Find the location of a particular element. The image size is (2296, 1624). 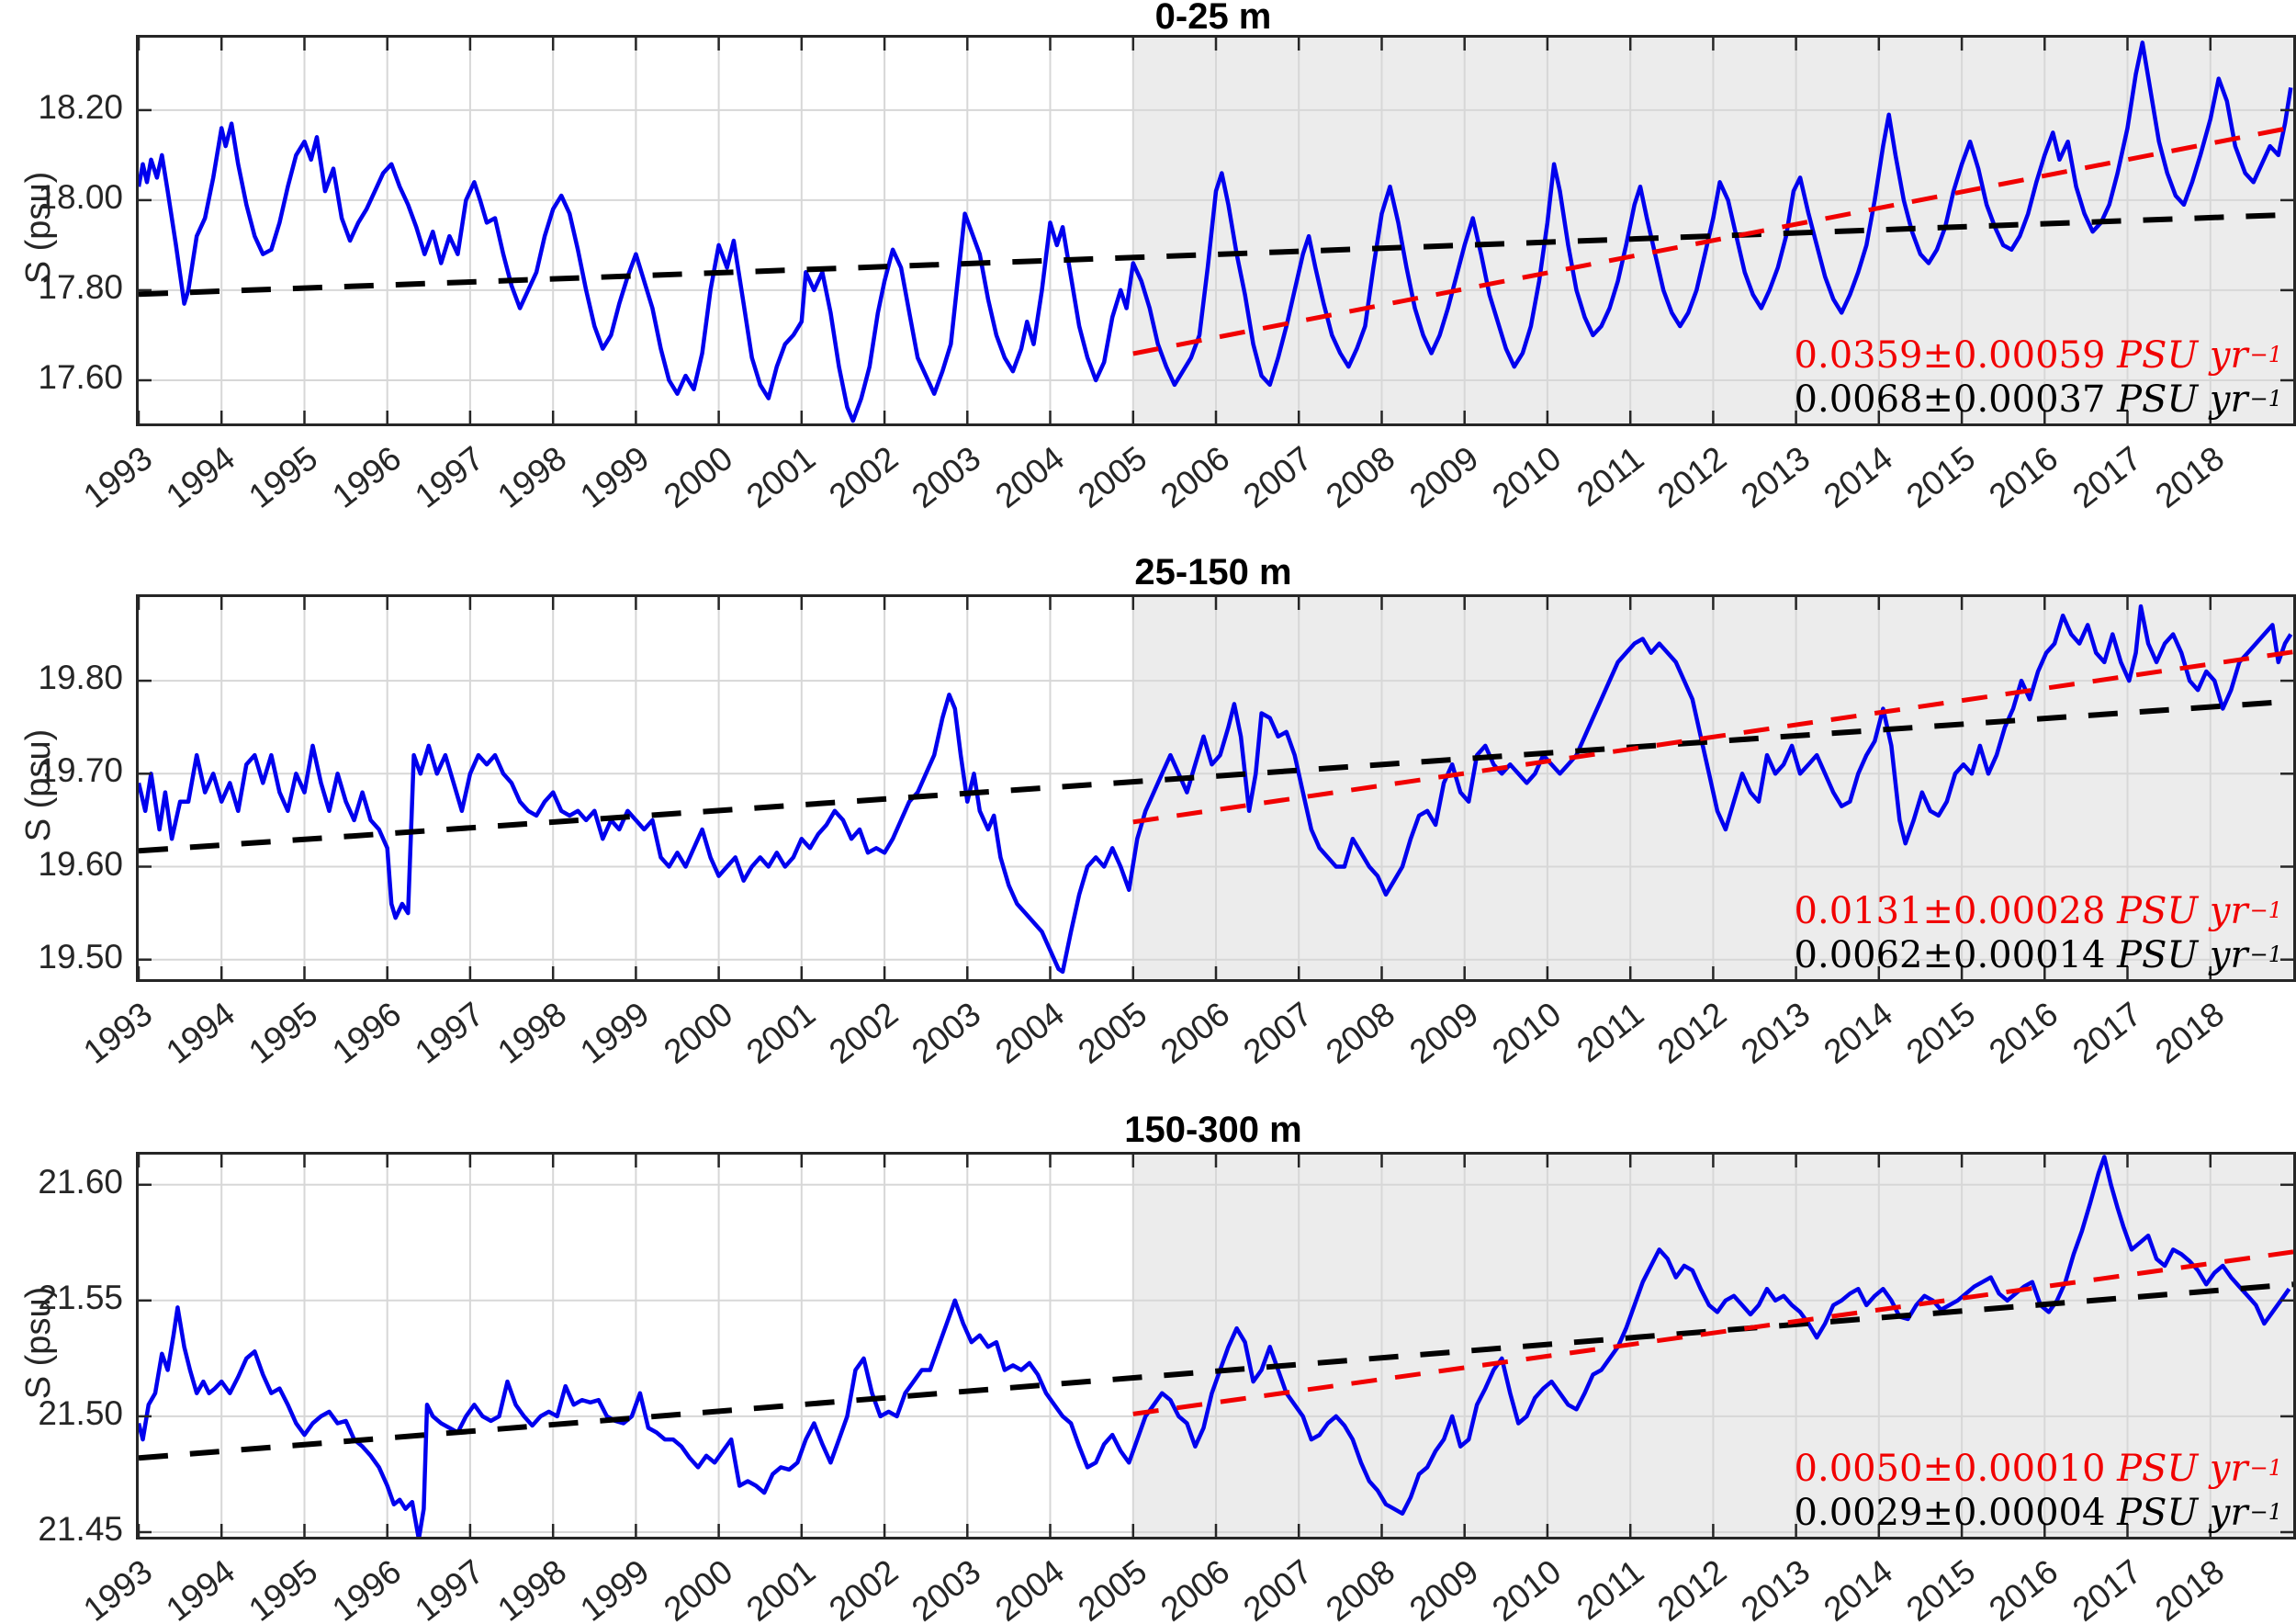

trend-annotation-recent: 0.0131±0.00028 PSU yr−1 is located at coordinates (2039, 910).